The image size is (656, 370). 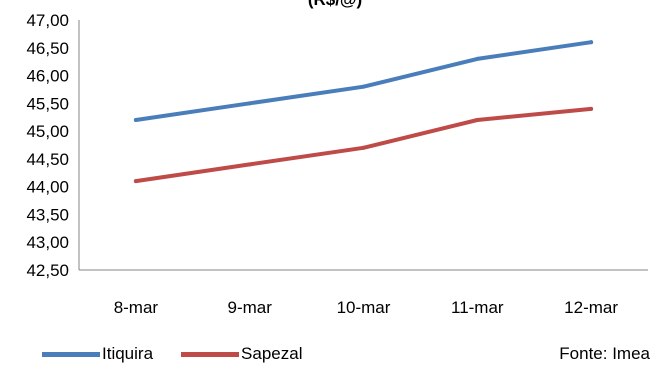 What do you see at coordinates (47, 103) in the screenshot?
I see `y-tick-label: 45,50` at bounding box center [47, 103].